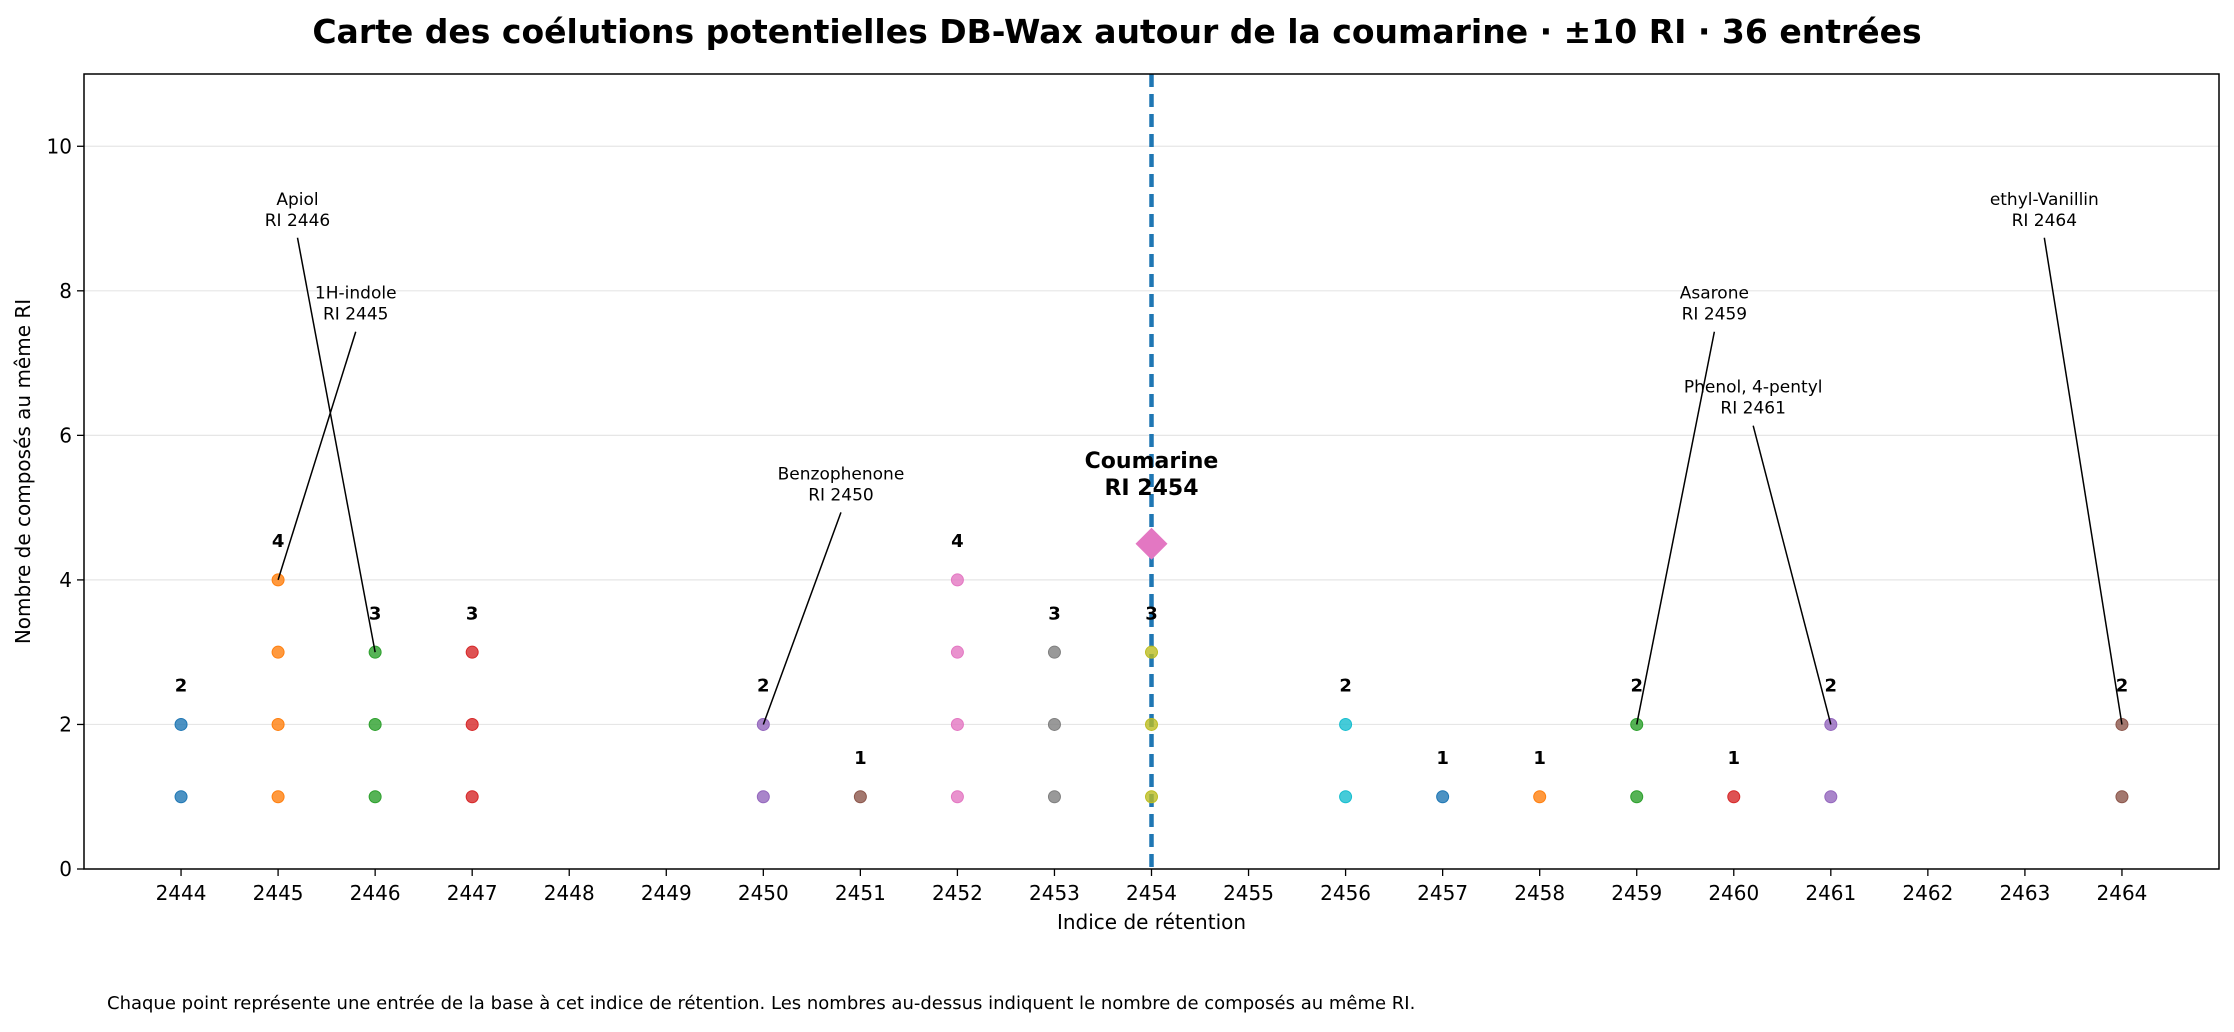  Describe the element at coordinates (841, 474) in the screenshot. I see `annotation-name: Benzophenone` at that location.